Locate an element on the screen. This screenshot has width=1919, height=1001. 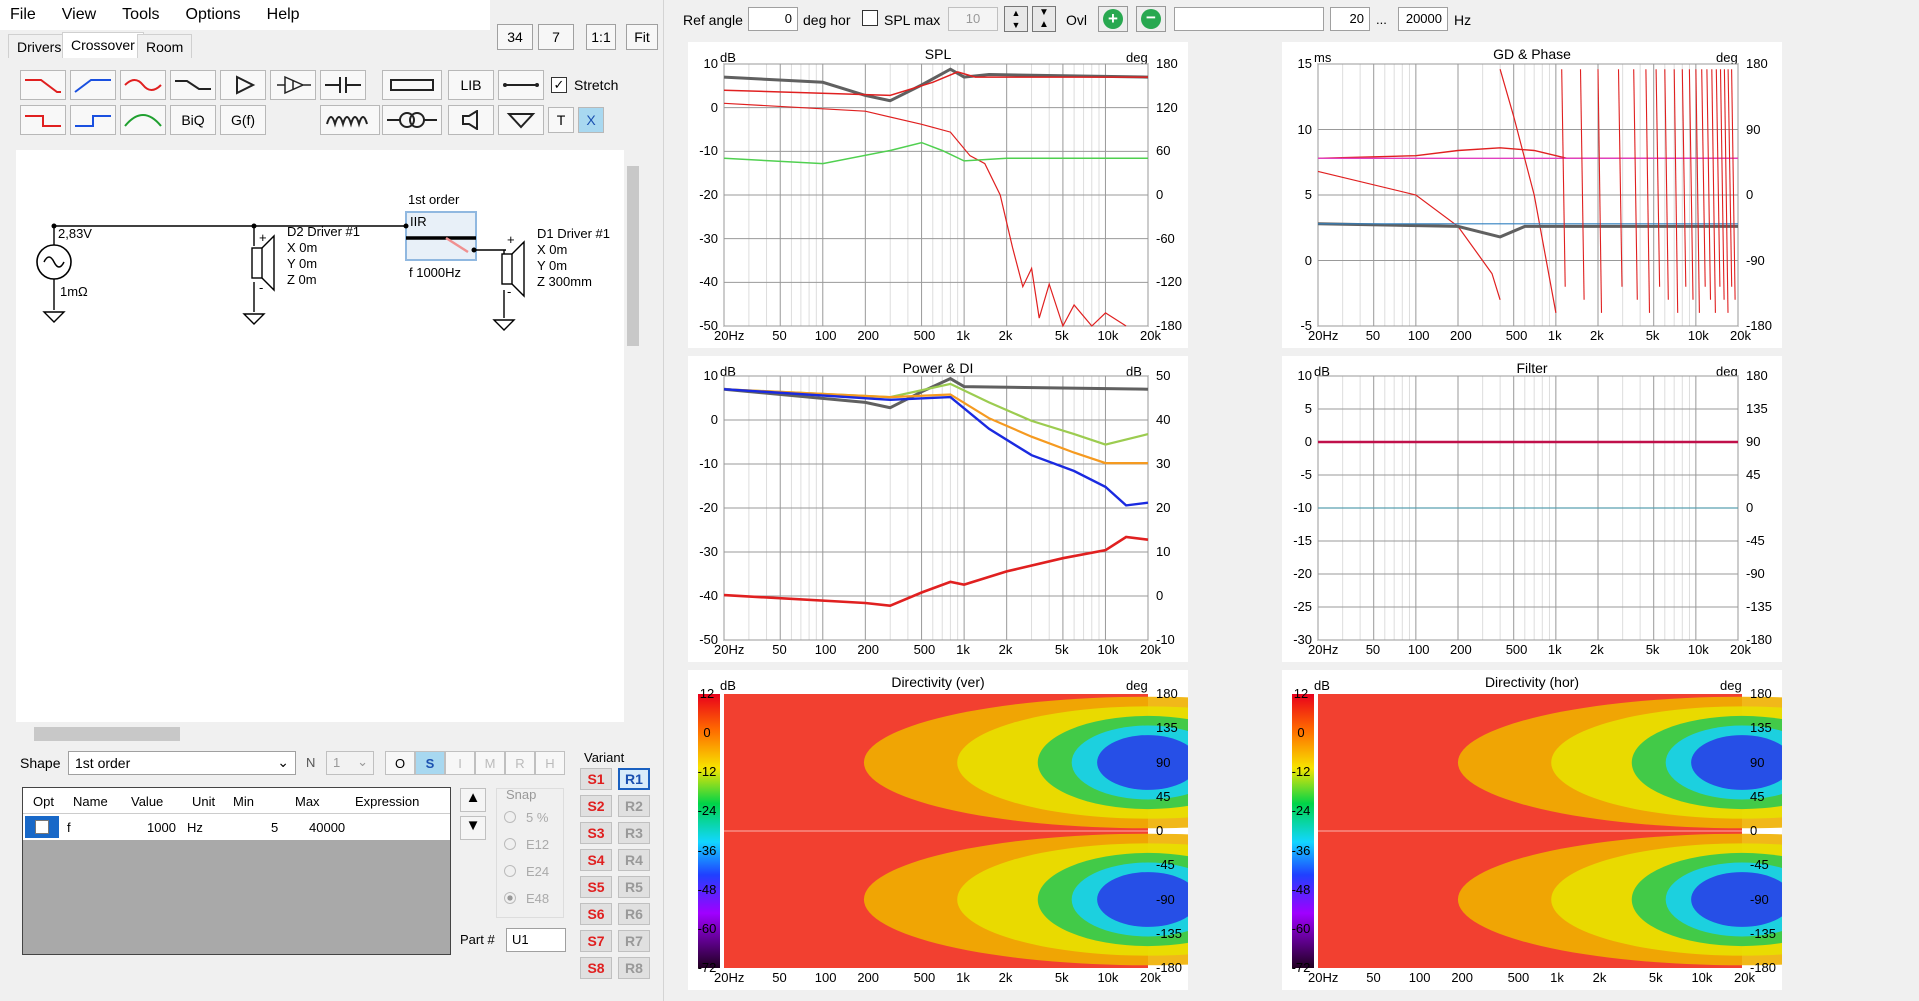
opt-checkbox is located at coordinates (42, 827).